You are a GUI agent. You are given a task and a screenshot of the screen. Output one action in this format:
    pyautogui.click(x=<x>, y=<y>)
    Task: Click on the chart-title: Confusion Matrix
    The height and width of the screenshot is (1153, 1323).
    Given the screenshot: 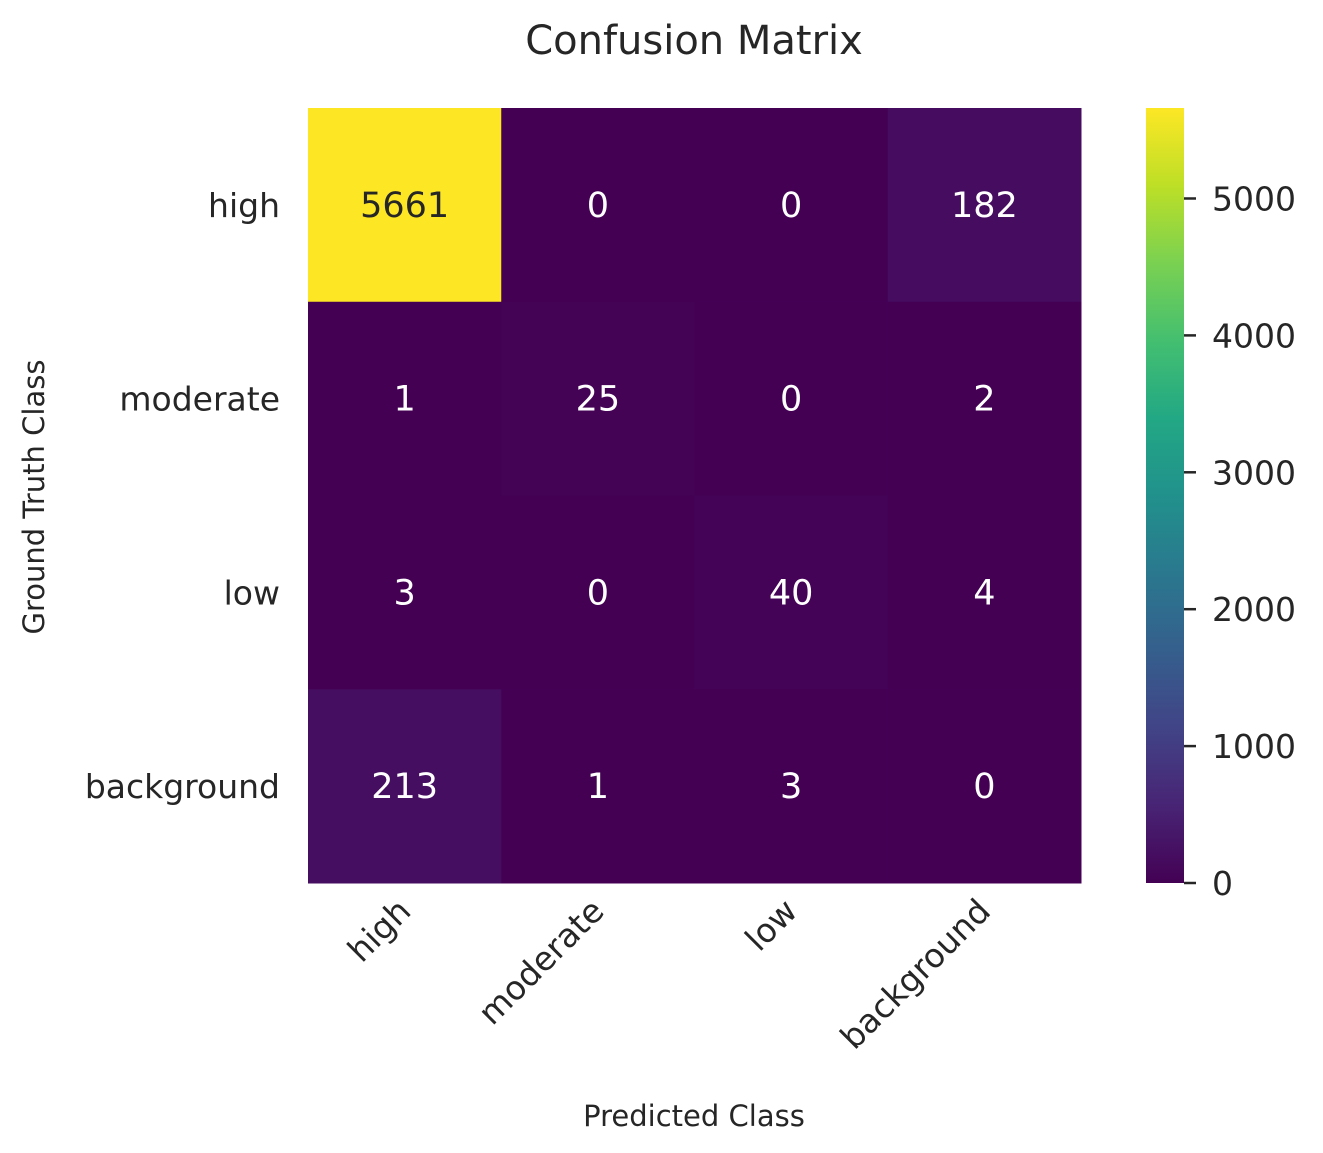 What is the action you would take?
    pyautogui.click(x=694, y=41)
    